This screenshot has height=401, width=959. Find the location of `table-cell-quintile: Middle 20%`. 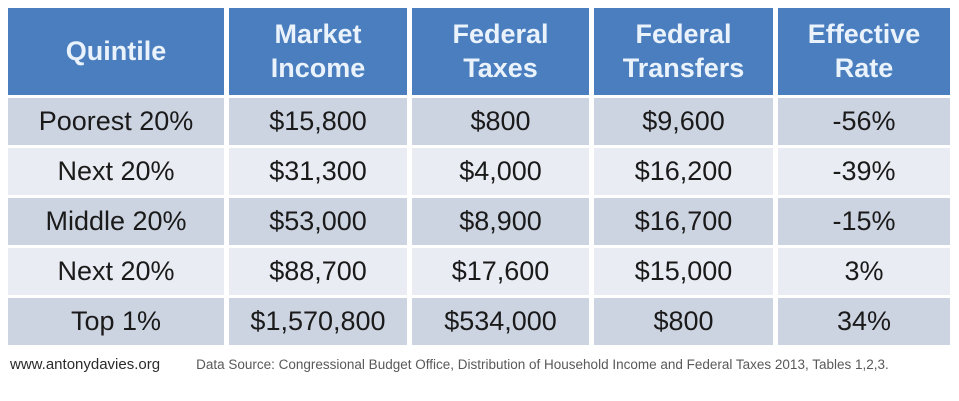

table-cell-quintile: Middle 20% is located at coordinates (116, 221).